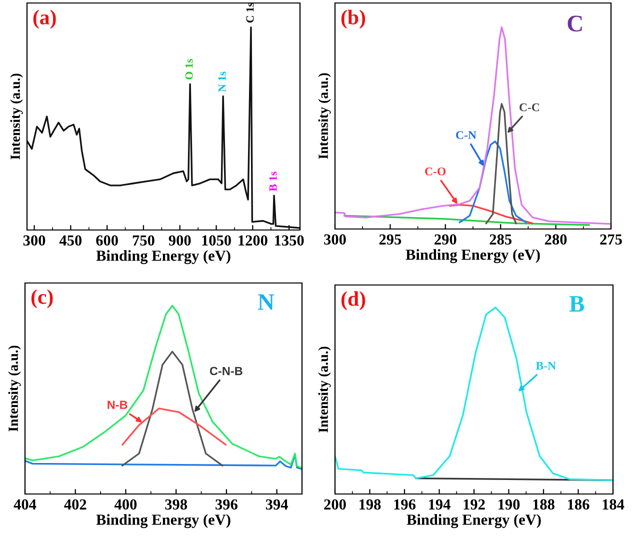 The width and height of the screenshot is (632, 538). What do you see at coordinates (579, 504) in the screenshot?
I see `x-tick-label: 186` at bounding box center [579, 504].